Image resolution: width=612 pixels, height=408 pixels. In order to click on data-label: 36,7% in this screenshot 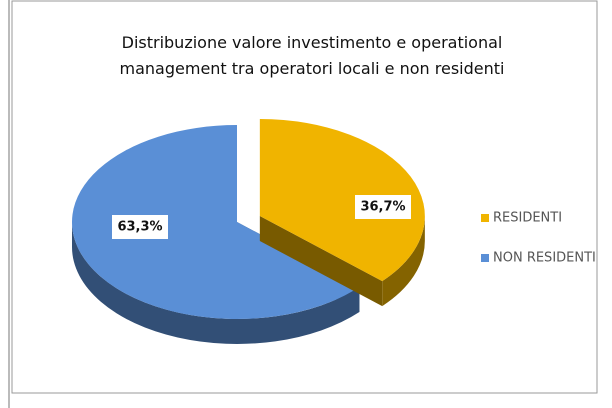, I will do `click(382, 207)`.